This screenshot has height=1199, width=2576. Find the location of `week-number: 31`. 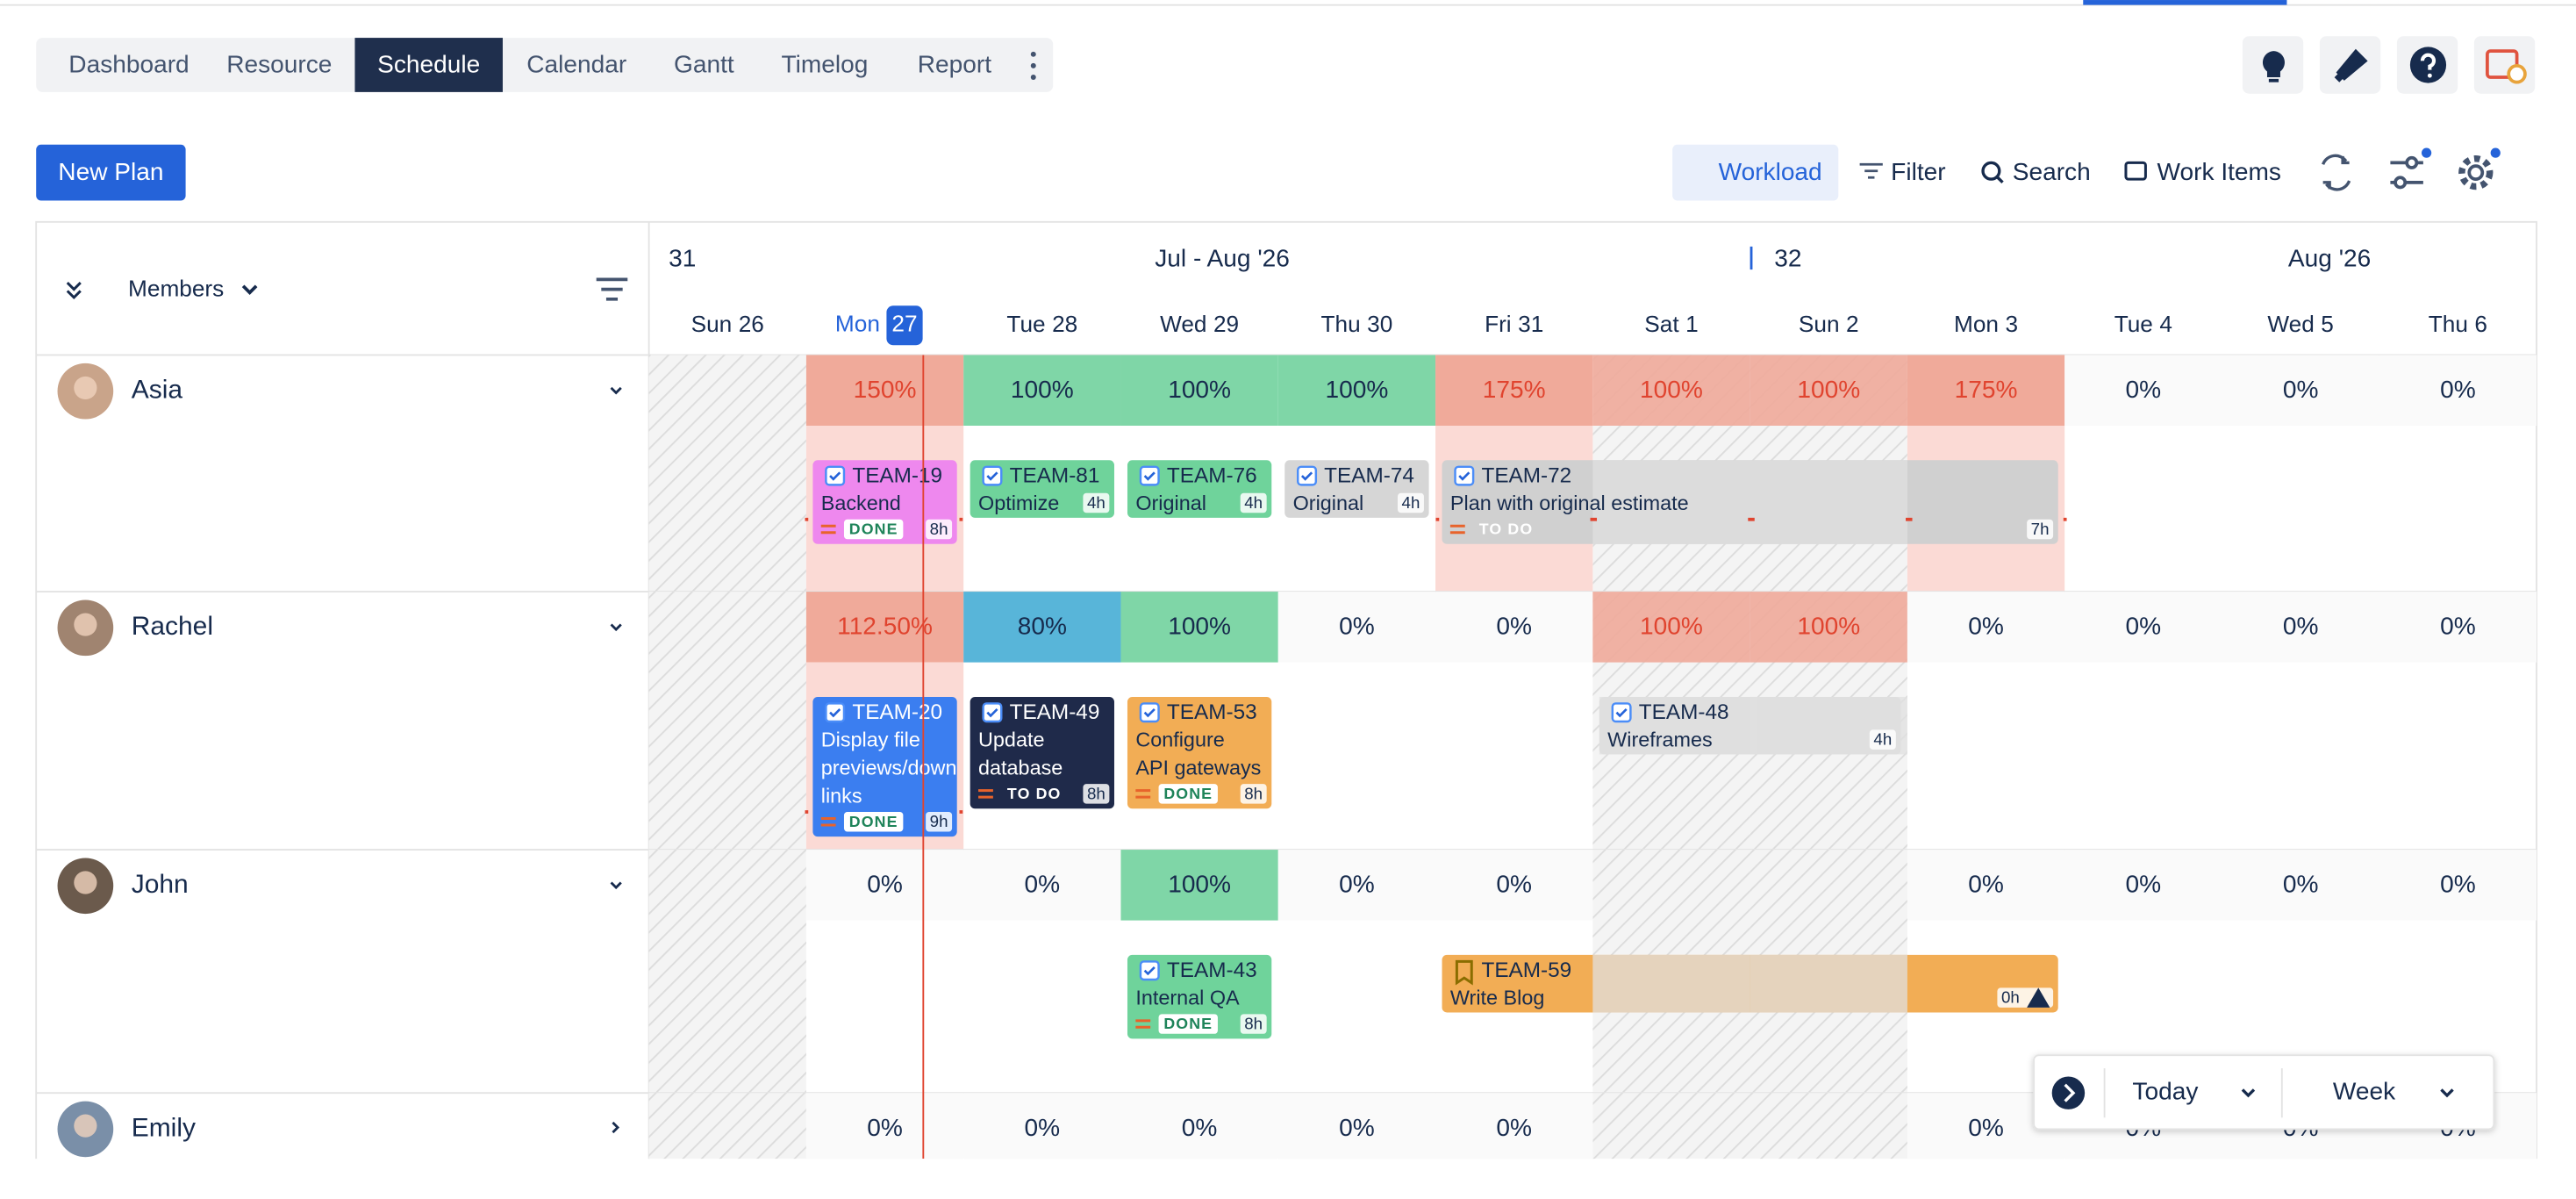

week-number: 31 is located at coordinates (682, 257).